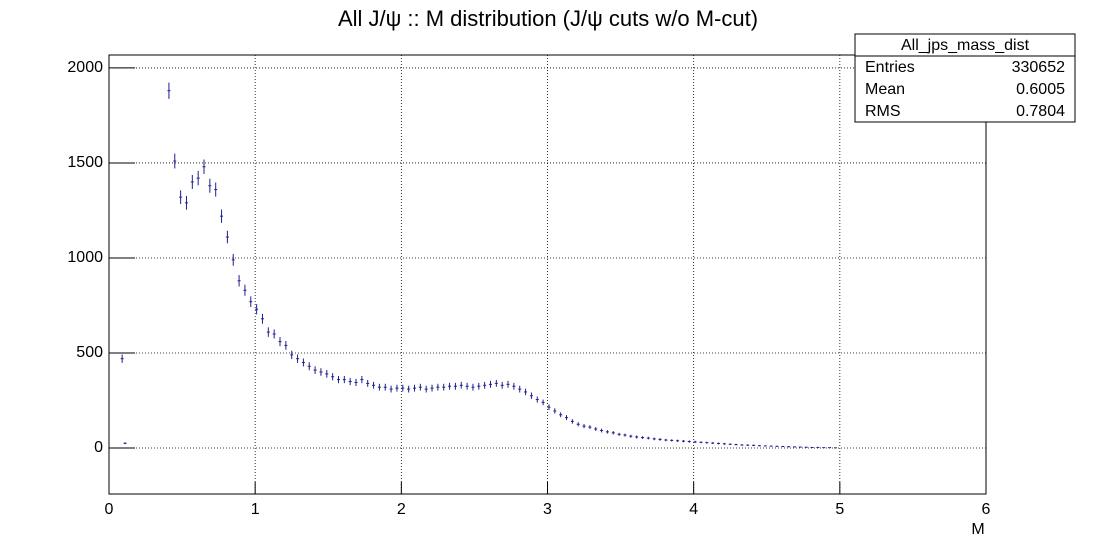  I want to click on y-tick-label: 500, so click(89, 352).